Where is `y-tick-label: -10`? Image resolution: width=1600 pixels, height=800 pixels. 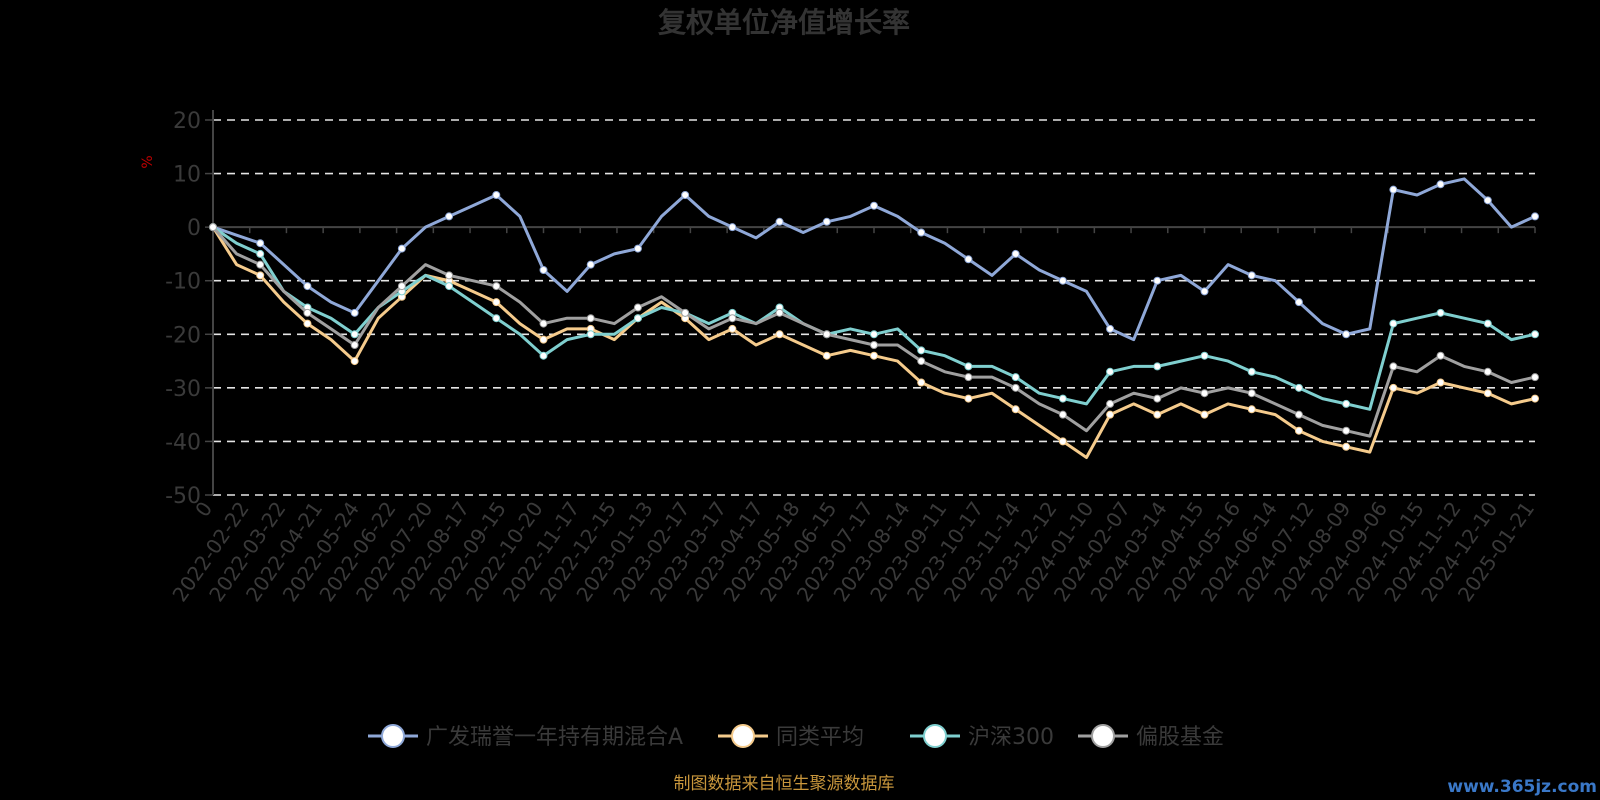
y-tick-label: -10 is located at coordinates (183, 282).